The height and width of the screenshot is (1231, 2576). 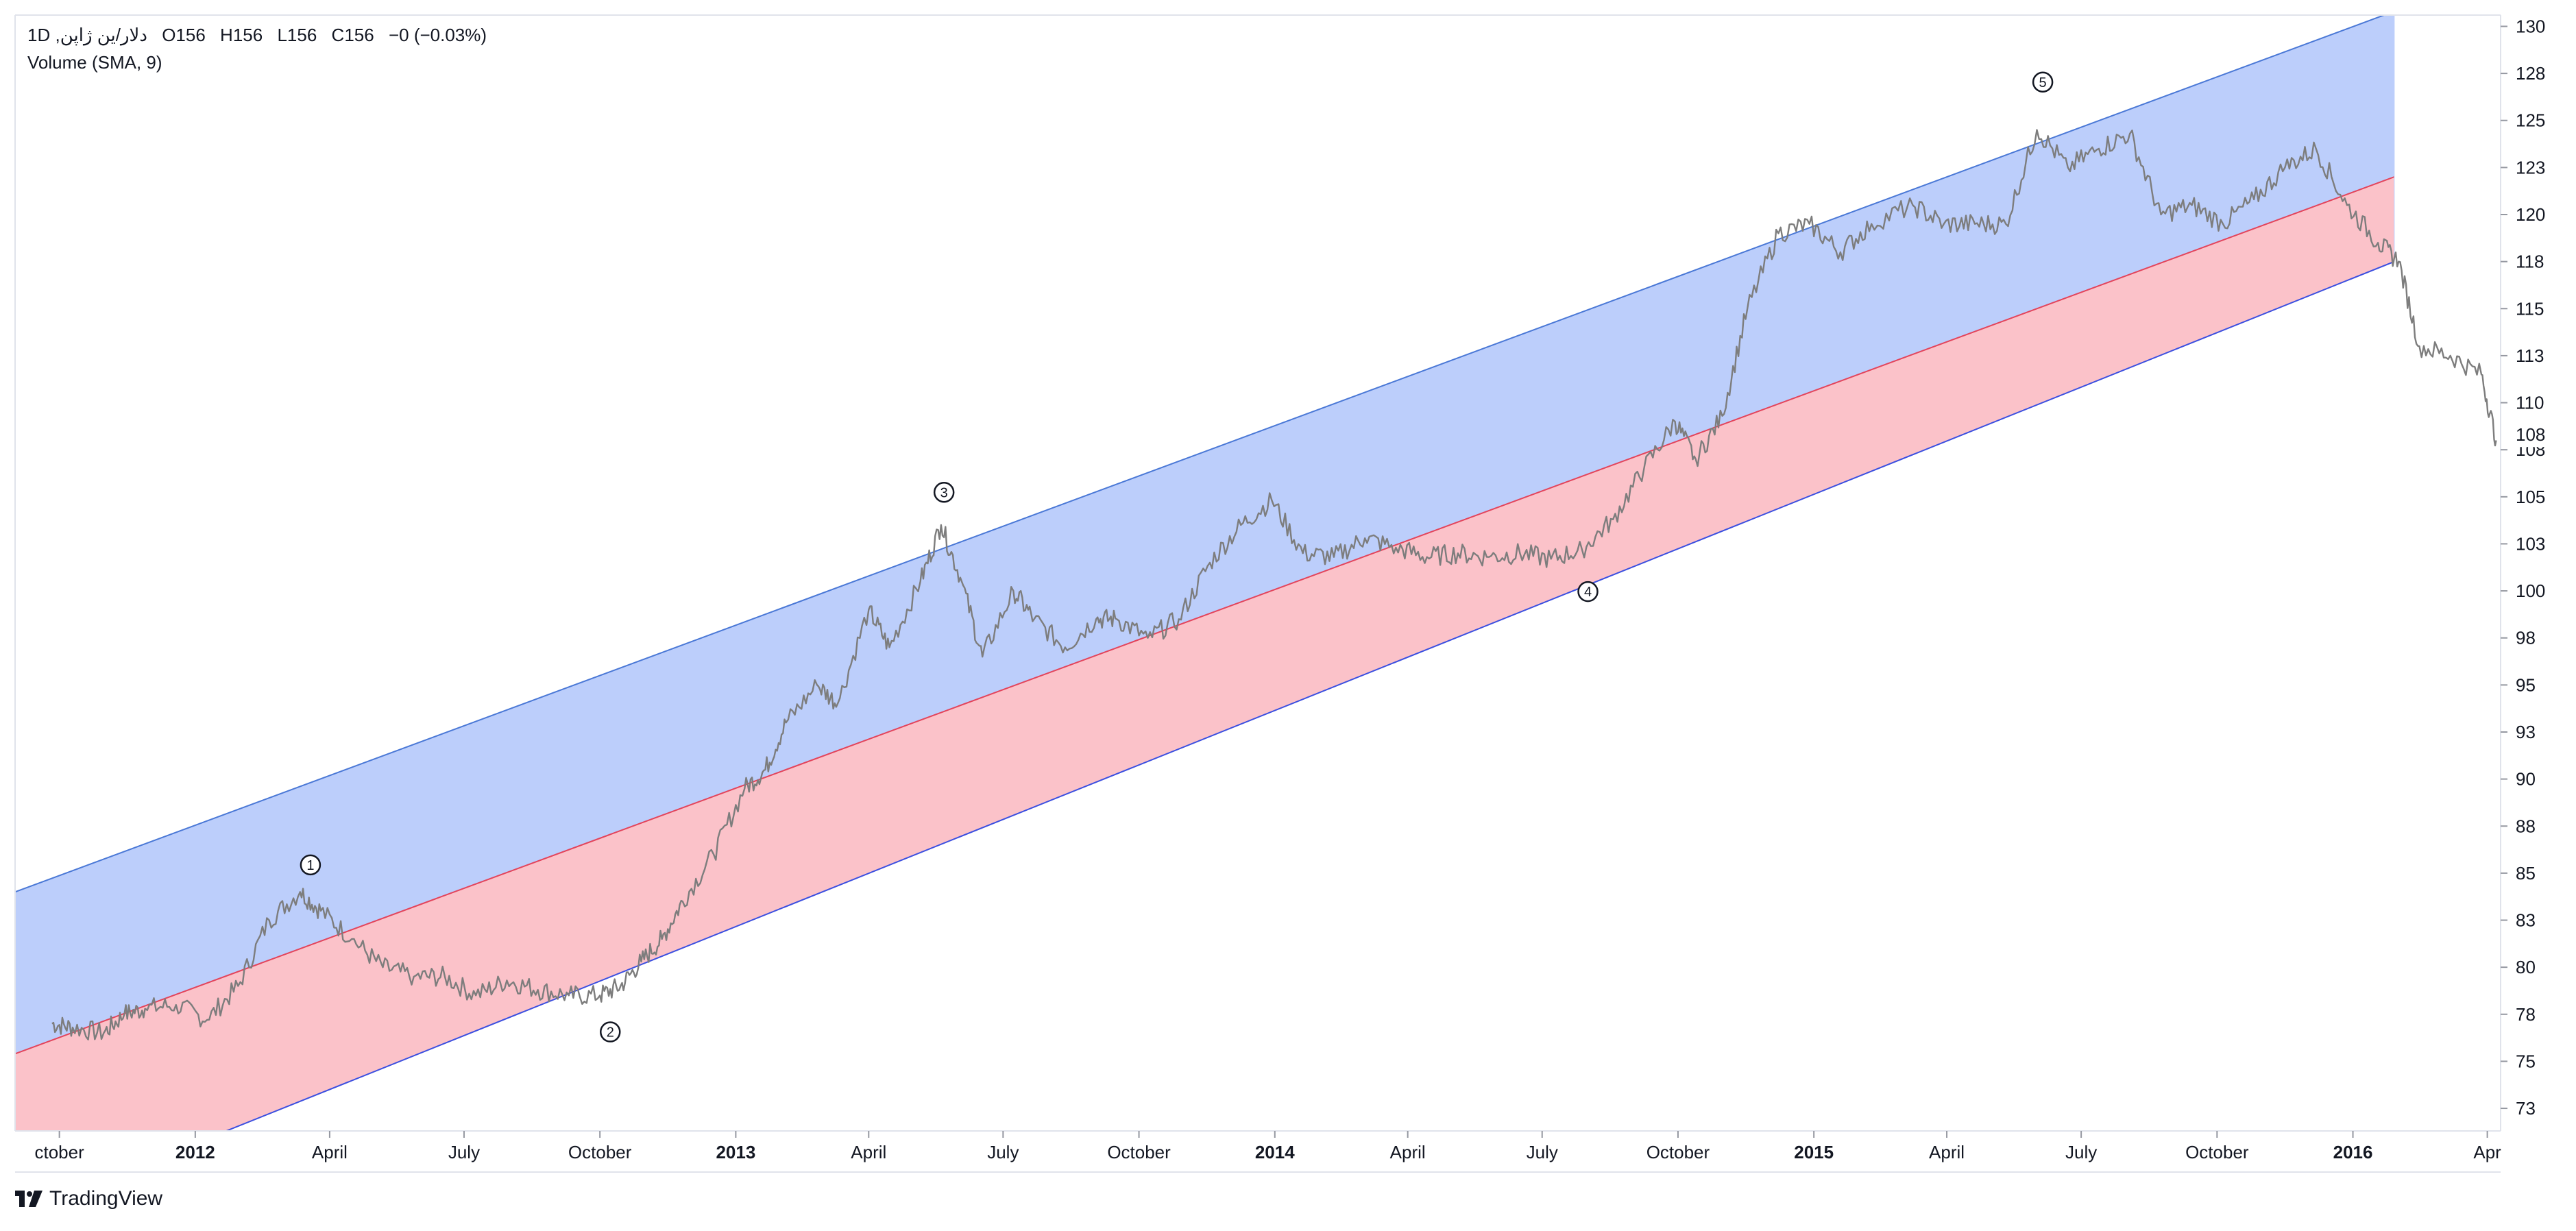 What do you see at coordinates (28, 1199) in the screenshot?
I see `tradingview-logo-icon` at bounding box center [28, 1199].